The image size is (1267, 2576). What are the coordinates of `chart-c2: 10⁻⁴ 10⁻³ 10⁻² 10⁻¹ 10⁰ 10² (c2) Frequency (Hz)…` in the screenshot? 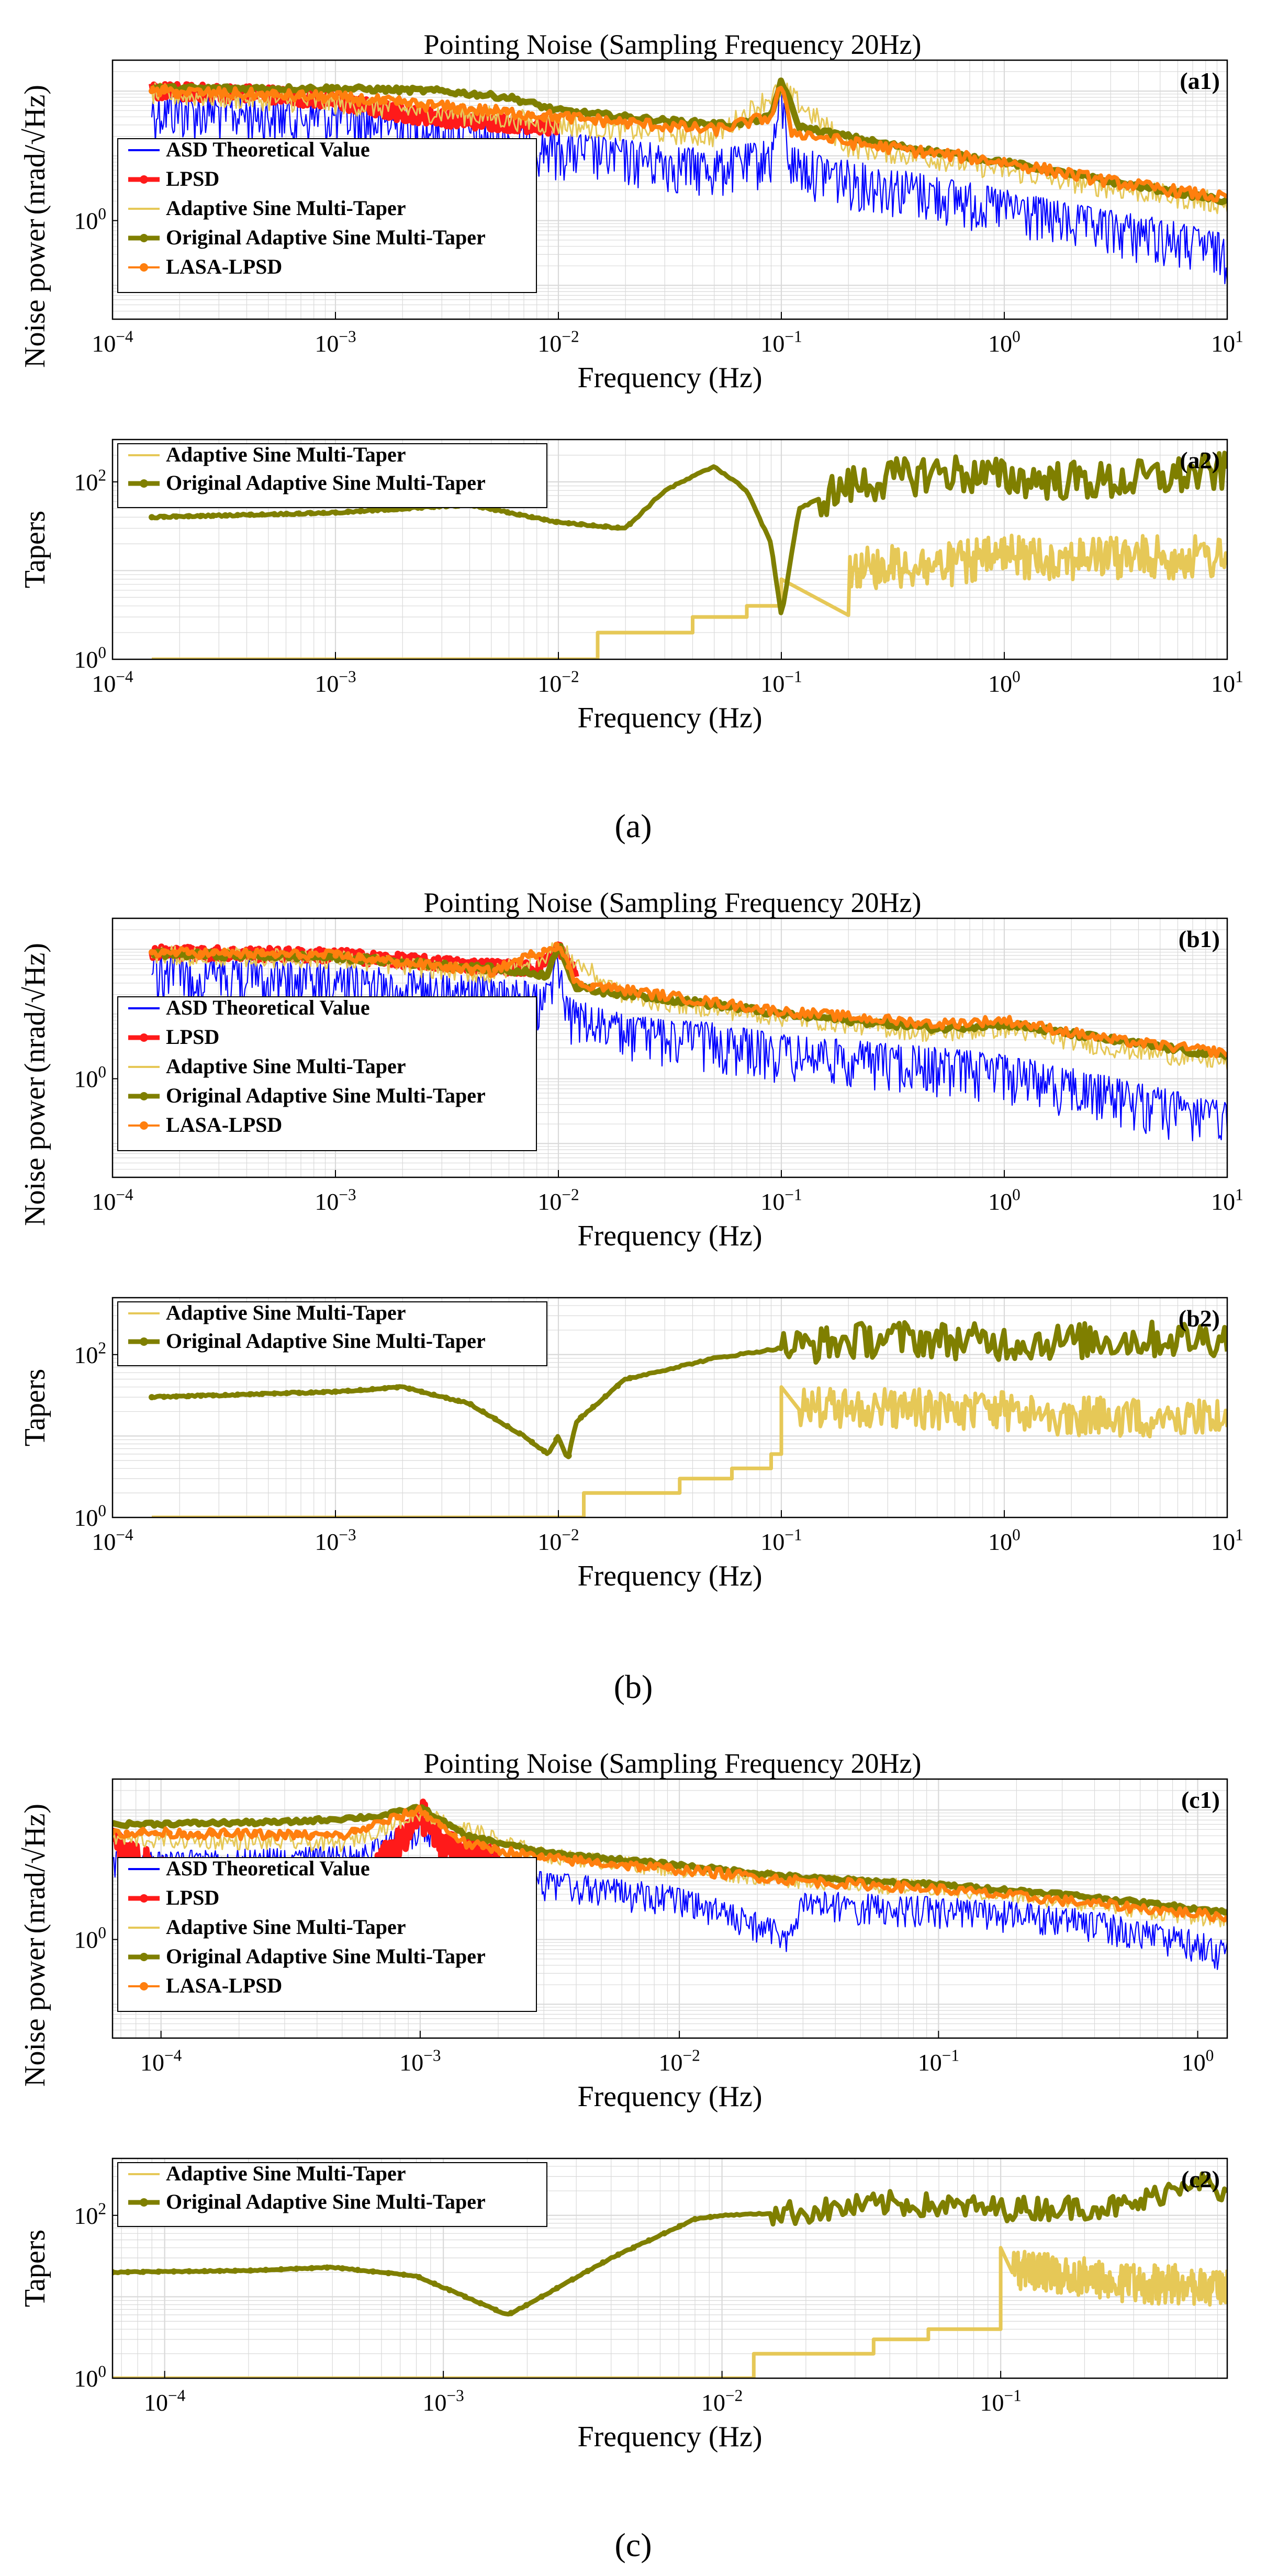 It's located at (623, 2305).